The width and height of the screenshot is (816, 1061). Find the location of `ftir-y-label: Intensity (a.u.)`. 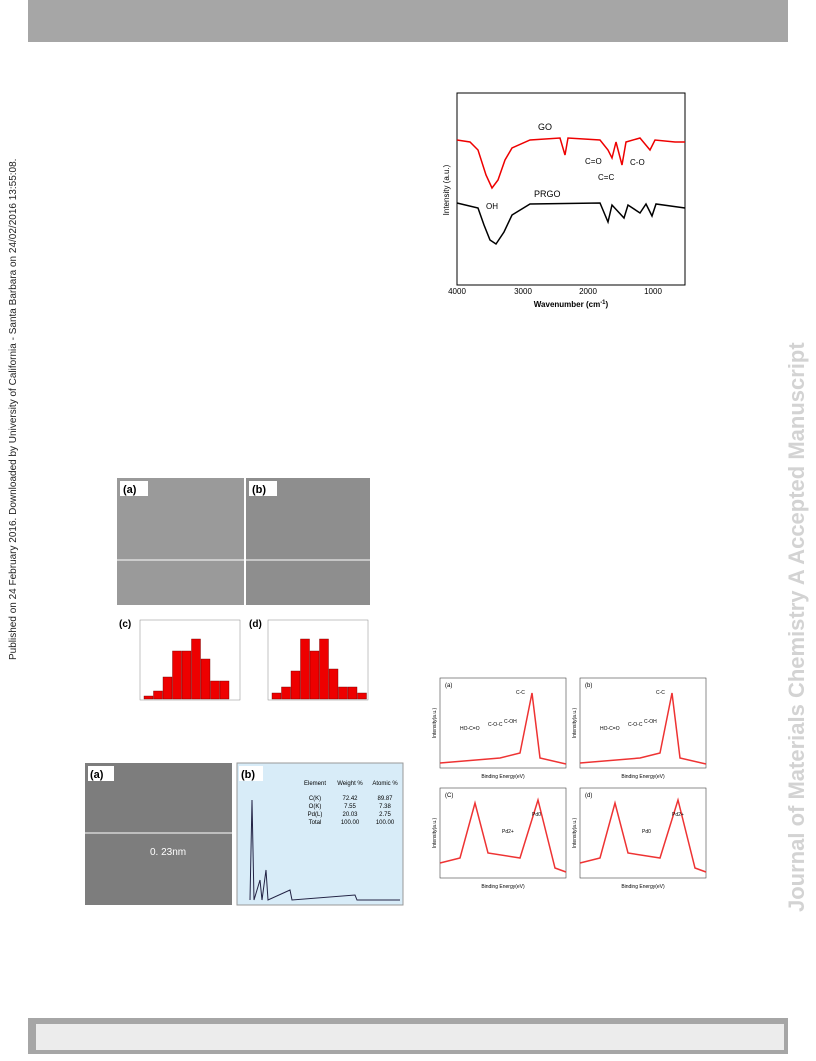

ftir-y-label: Intensity (a.u.) is located at coordinates (446, 189).